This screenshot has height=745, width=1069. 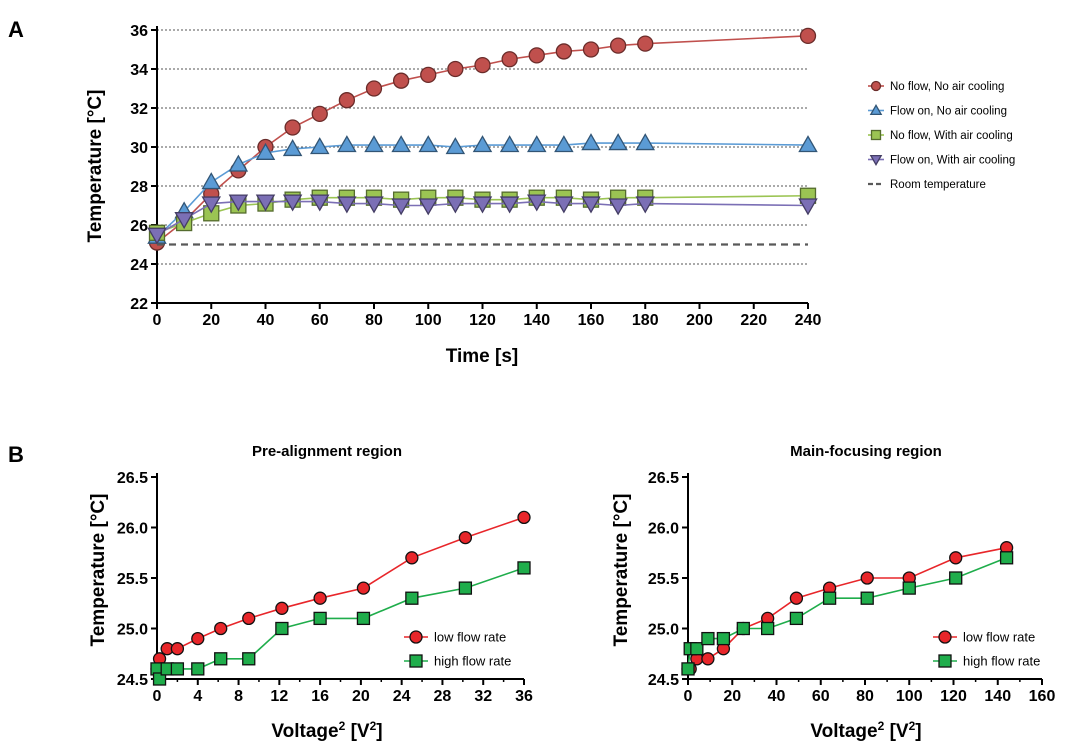 What do you see at coordinates (951, 136) in the screenshot?
I see `legend-label: No flow, With air cooling` at bounding box center [951, 136].